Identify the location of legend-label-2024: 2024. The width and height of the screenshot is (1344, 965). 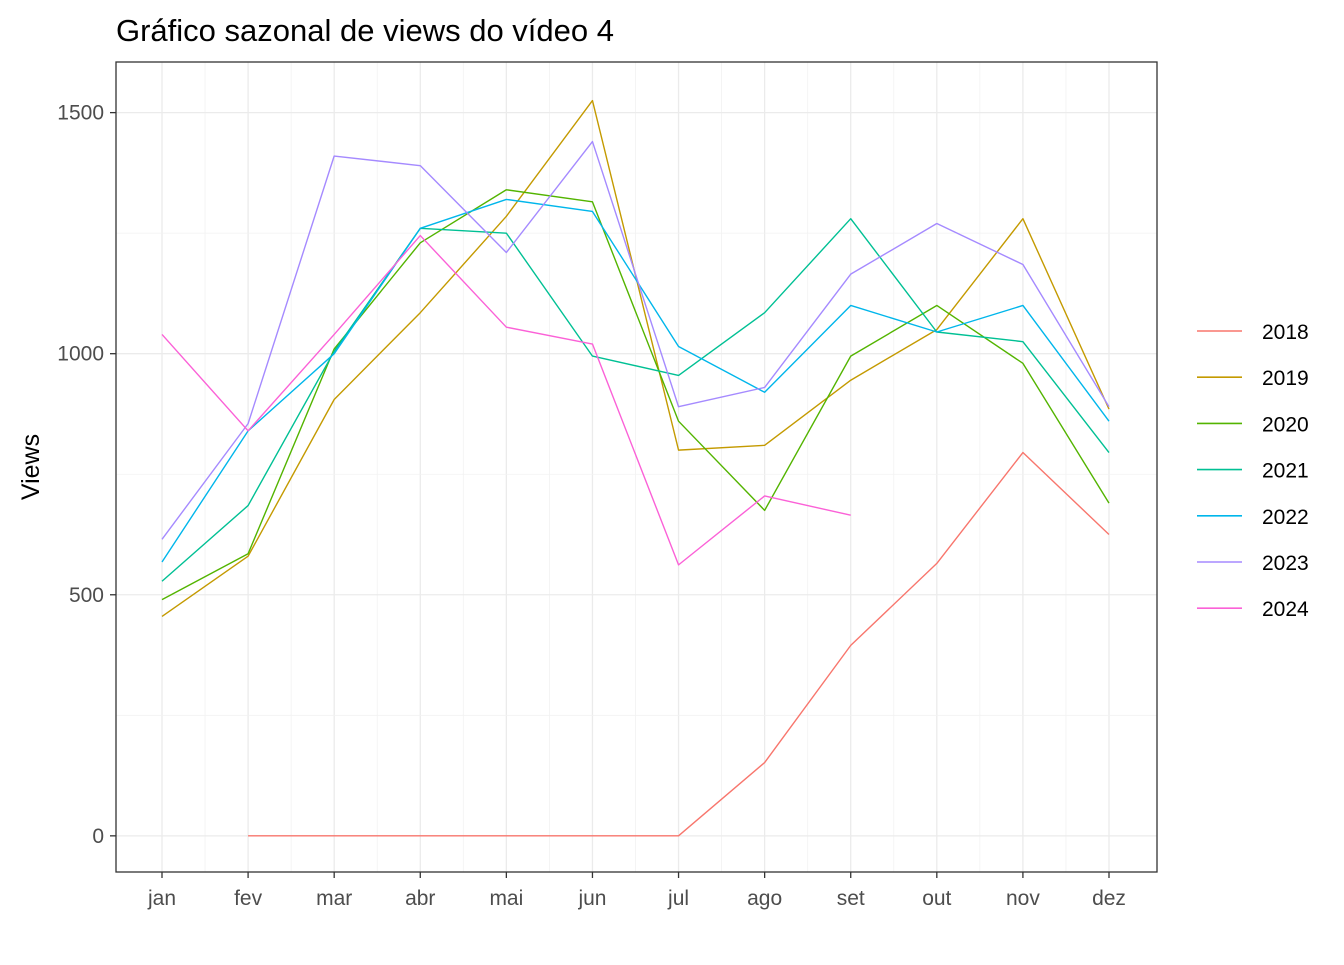
(1285, 609).